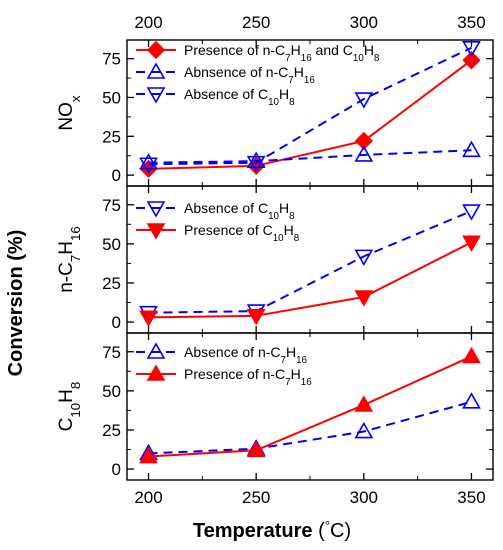 The image size is (503, 550). I want to click on x-tick-label-bottom: 300, so click(364, 497).